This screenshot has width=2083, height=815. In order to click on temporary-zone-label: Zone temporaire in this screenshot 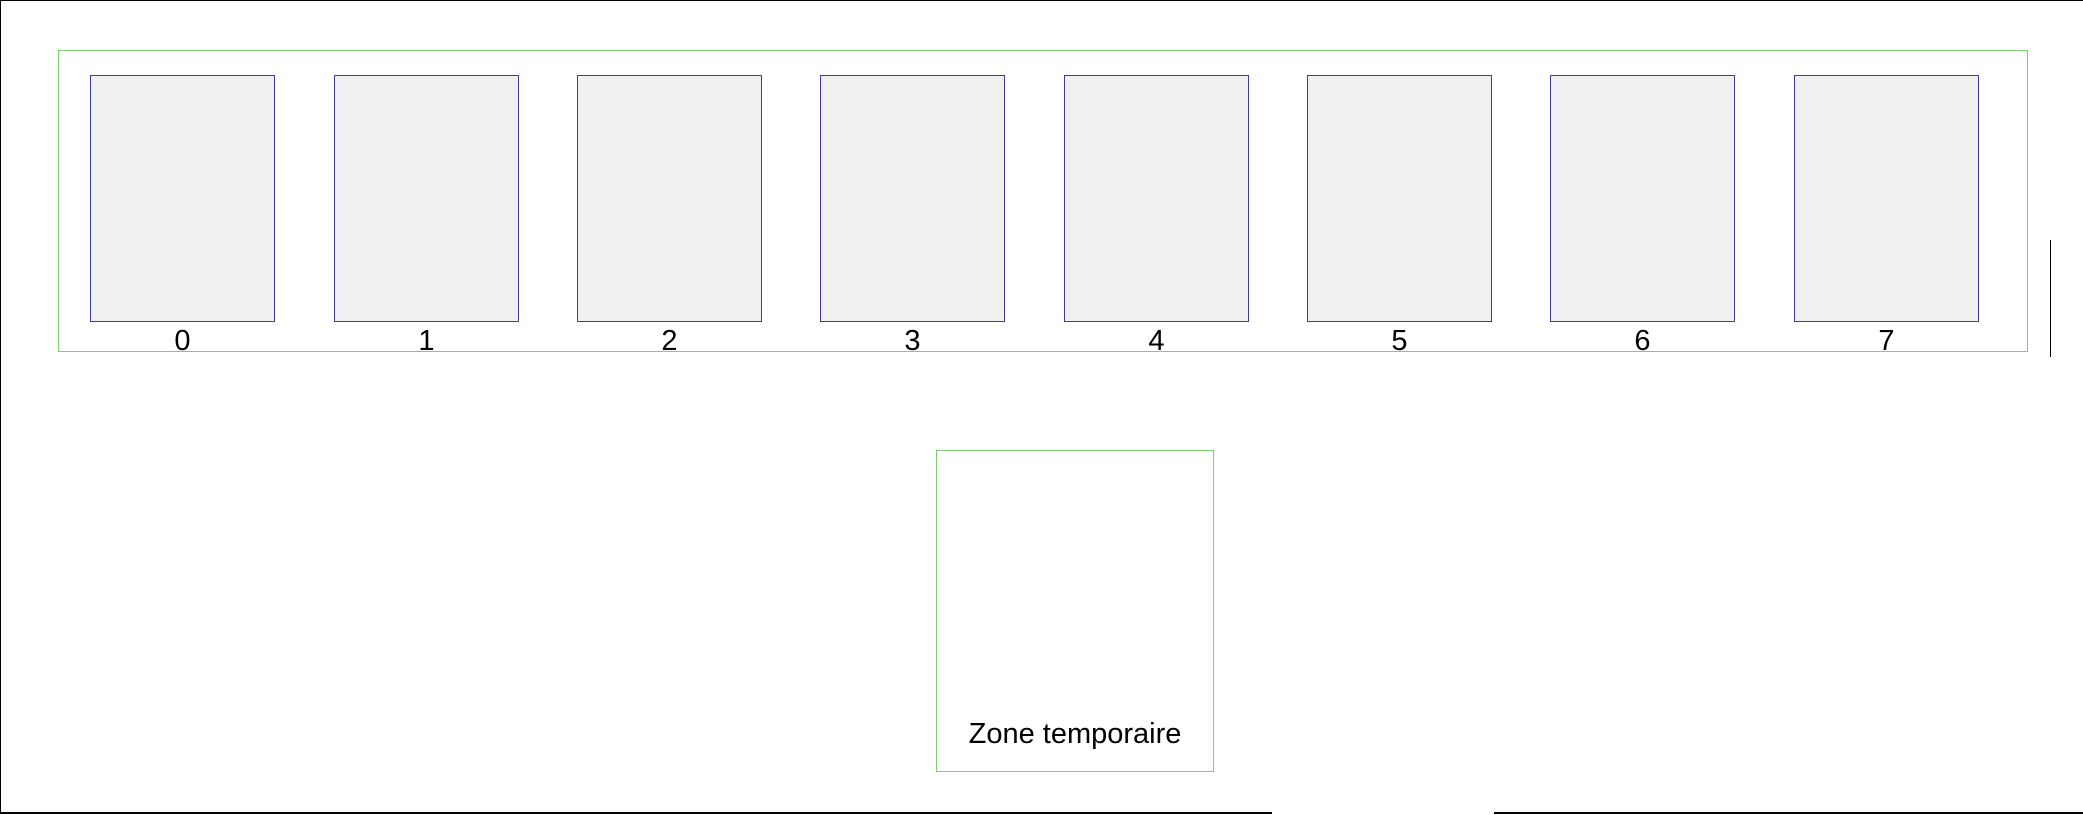, I will do `click(1075, 734)`.